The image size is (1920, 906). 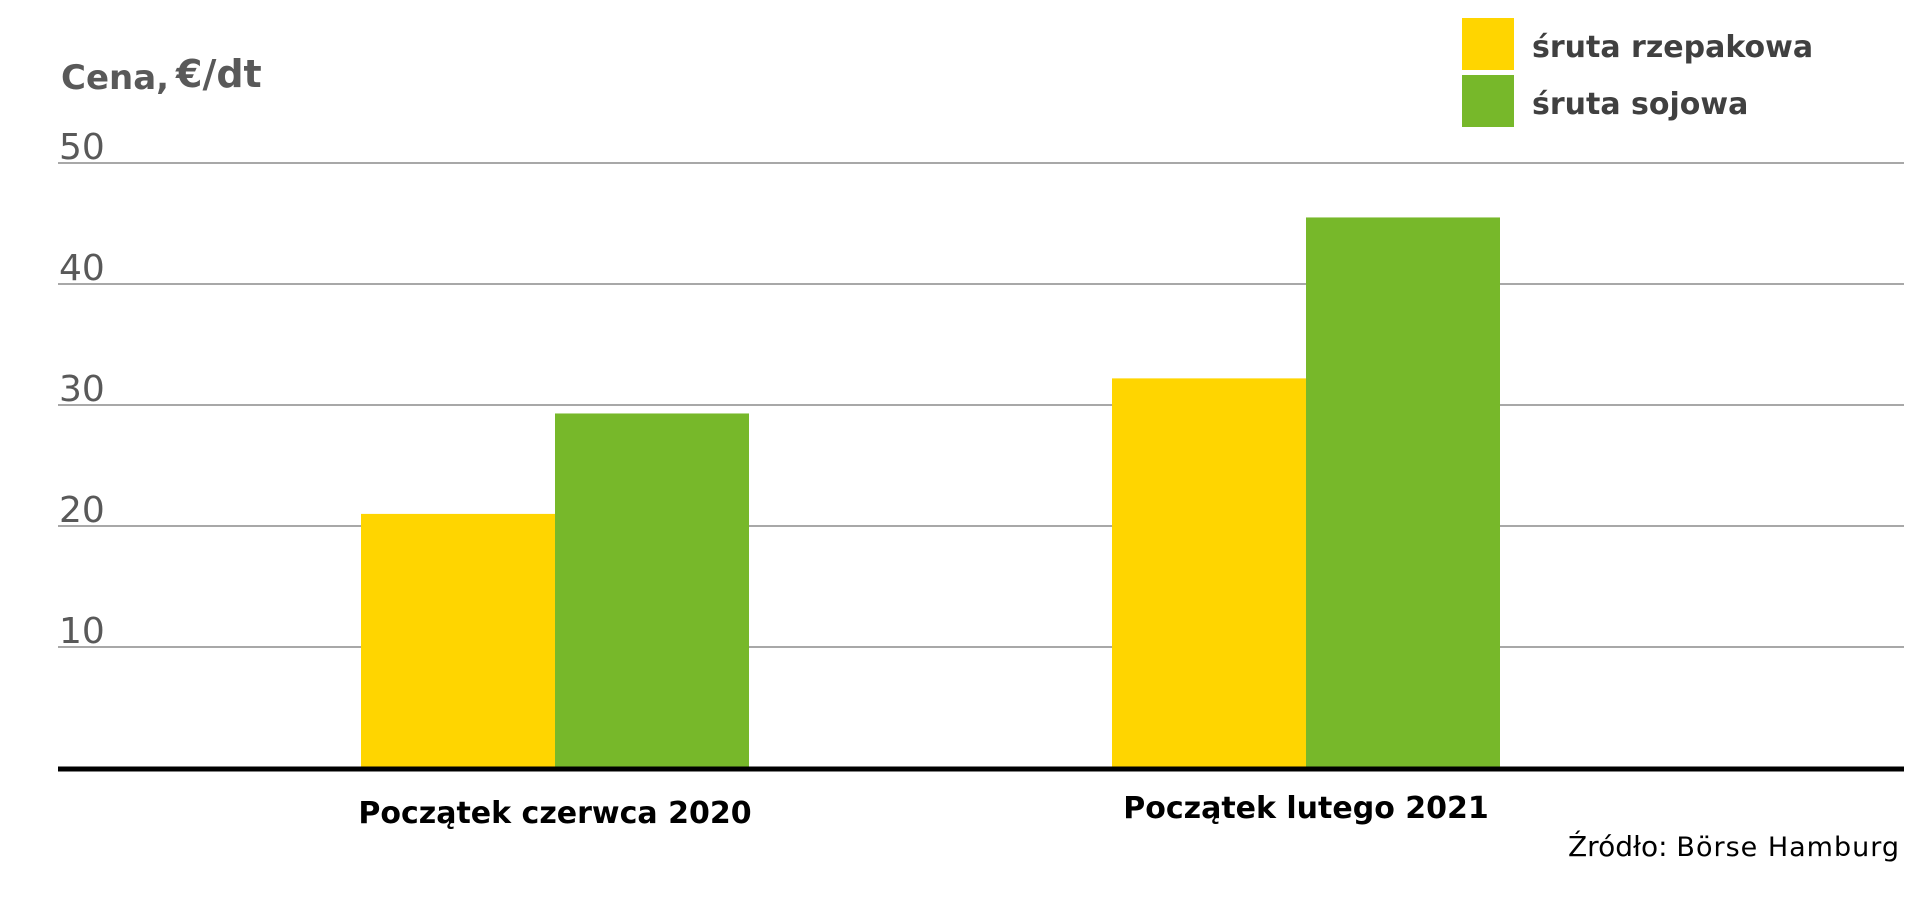 I want to click on x-tick-label-2: Początek lutego 2021, so click(x=1306, y=808).